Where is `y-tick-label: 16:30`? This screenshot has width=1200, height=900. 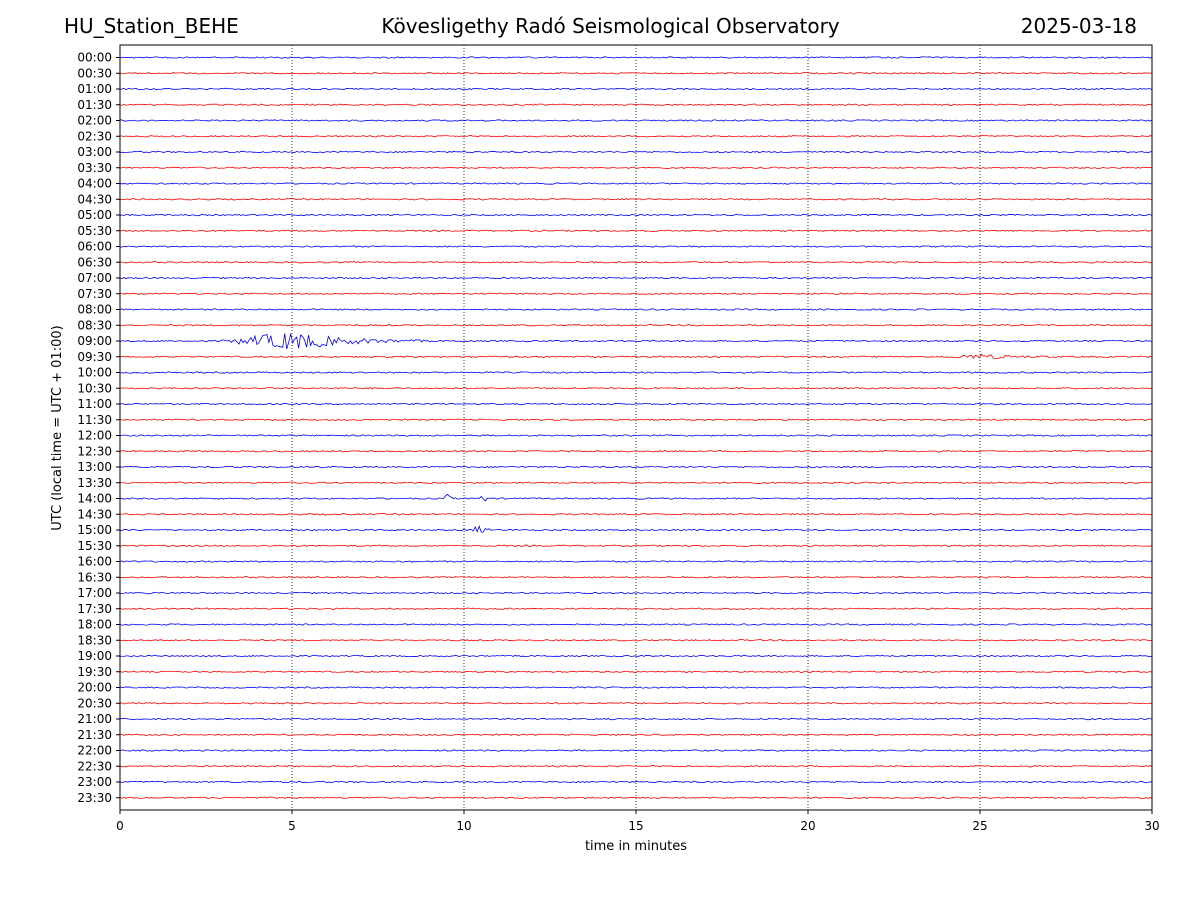
y-tick-label: 16:30 is located at coordinates (94, 577).